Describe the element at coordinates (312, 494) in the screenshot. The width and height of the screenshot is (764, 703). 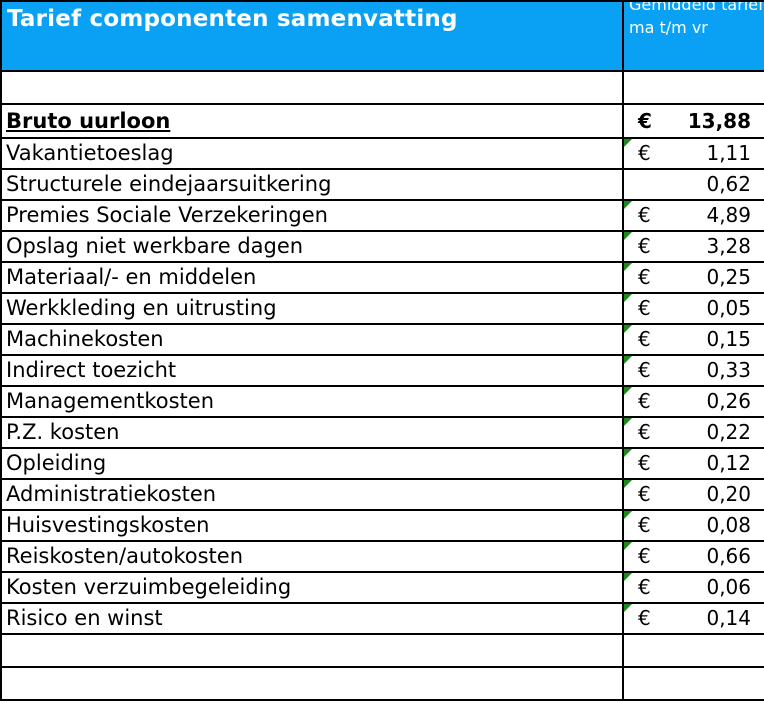
I see `row-label-cell: Administratiekosten` at that location.